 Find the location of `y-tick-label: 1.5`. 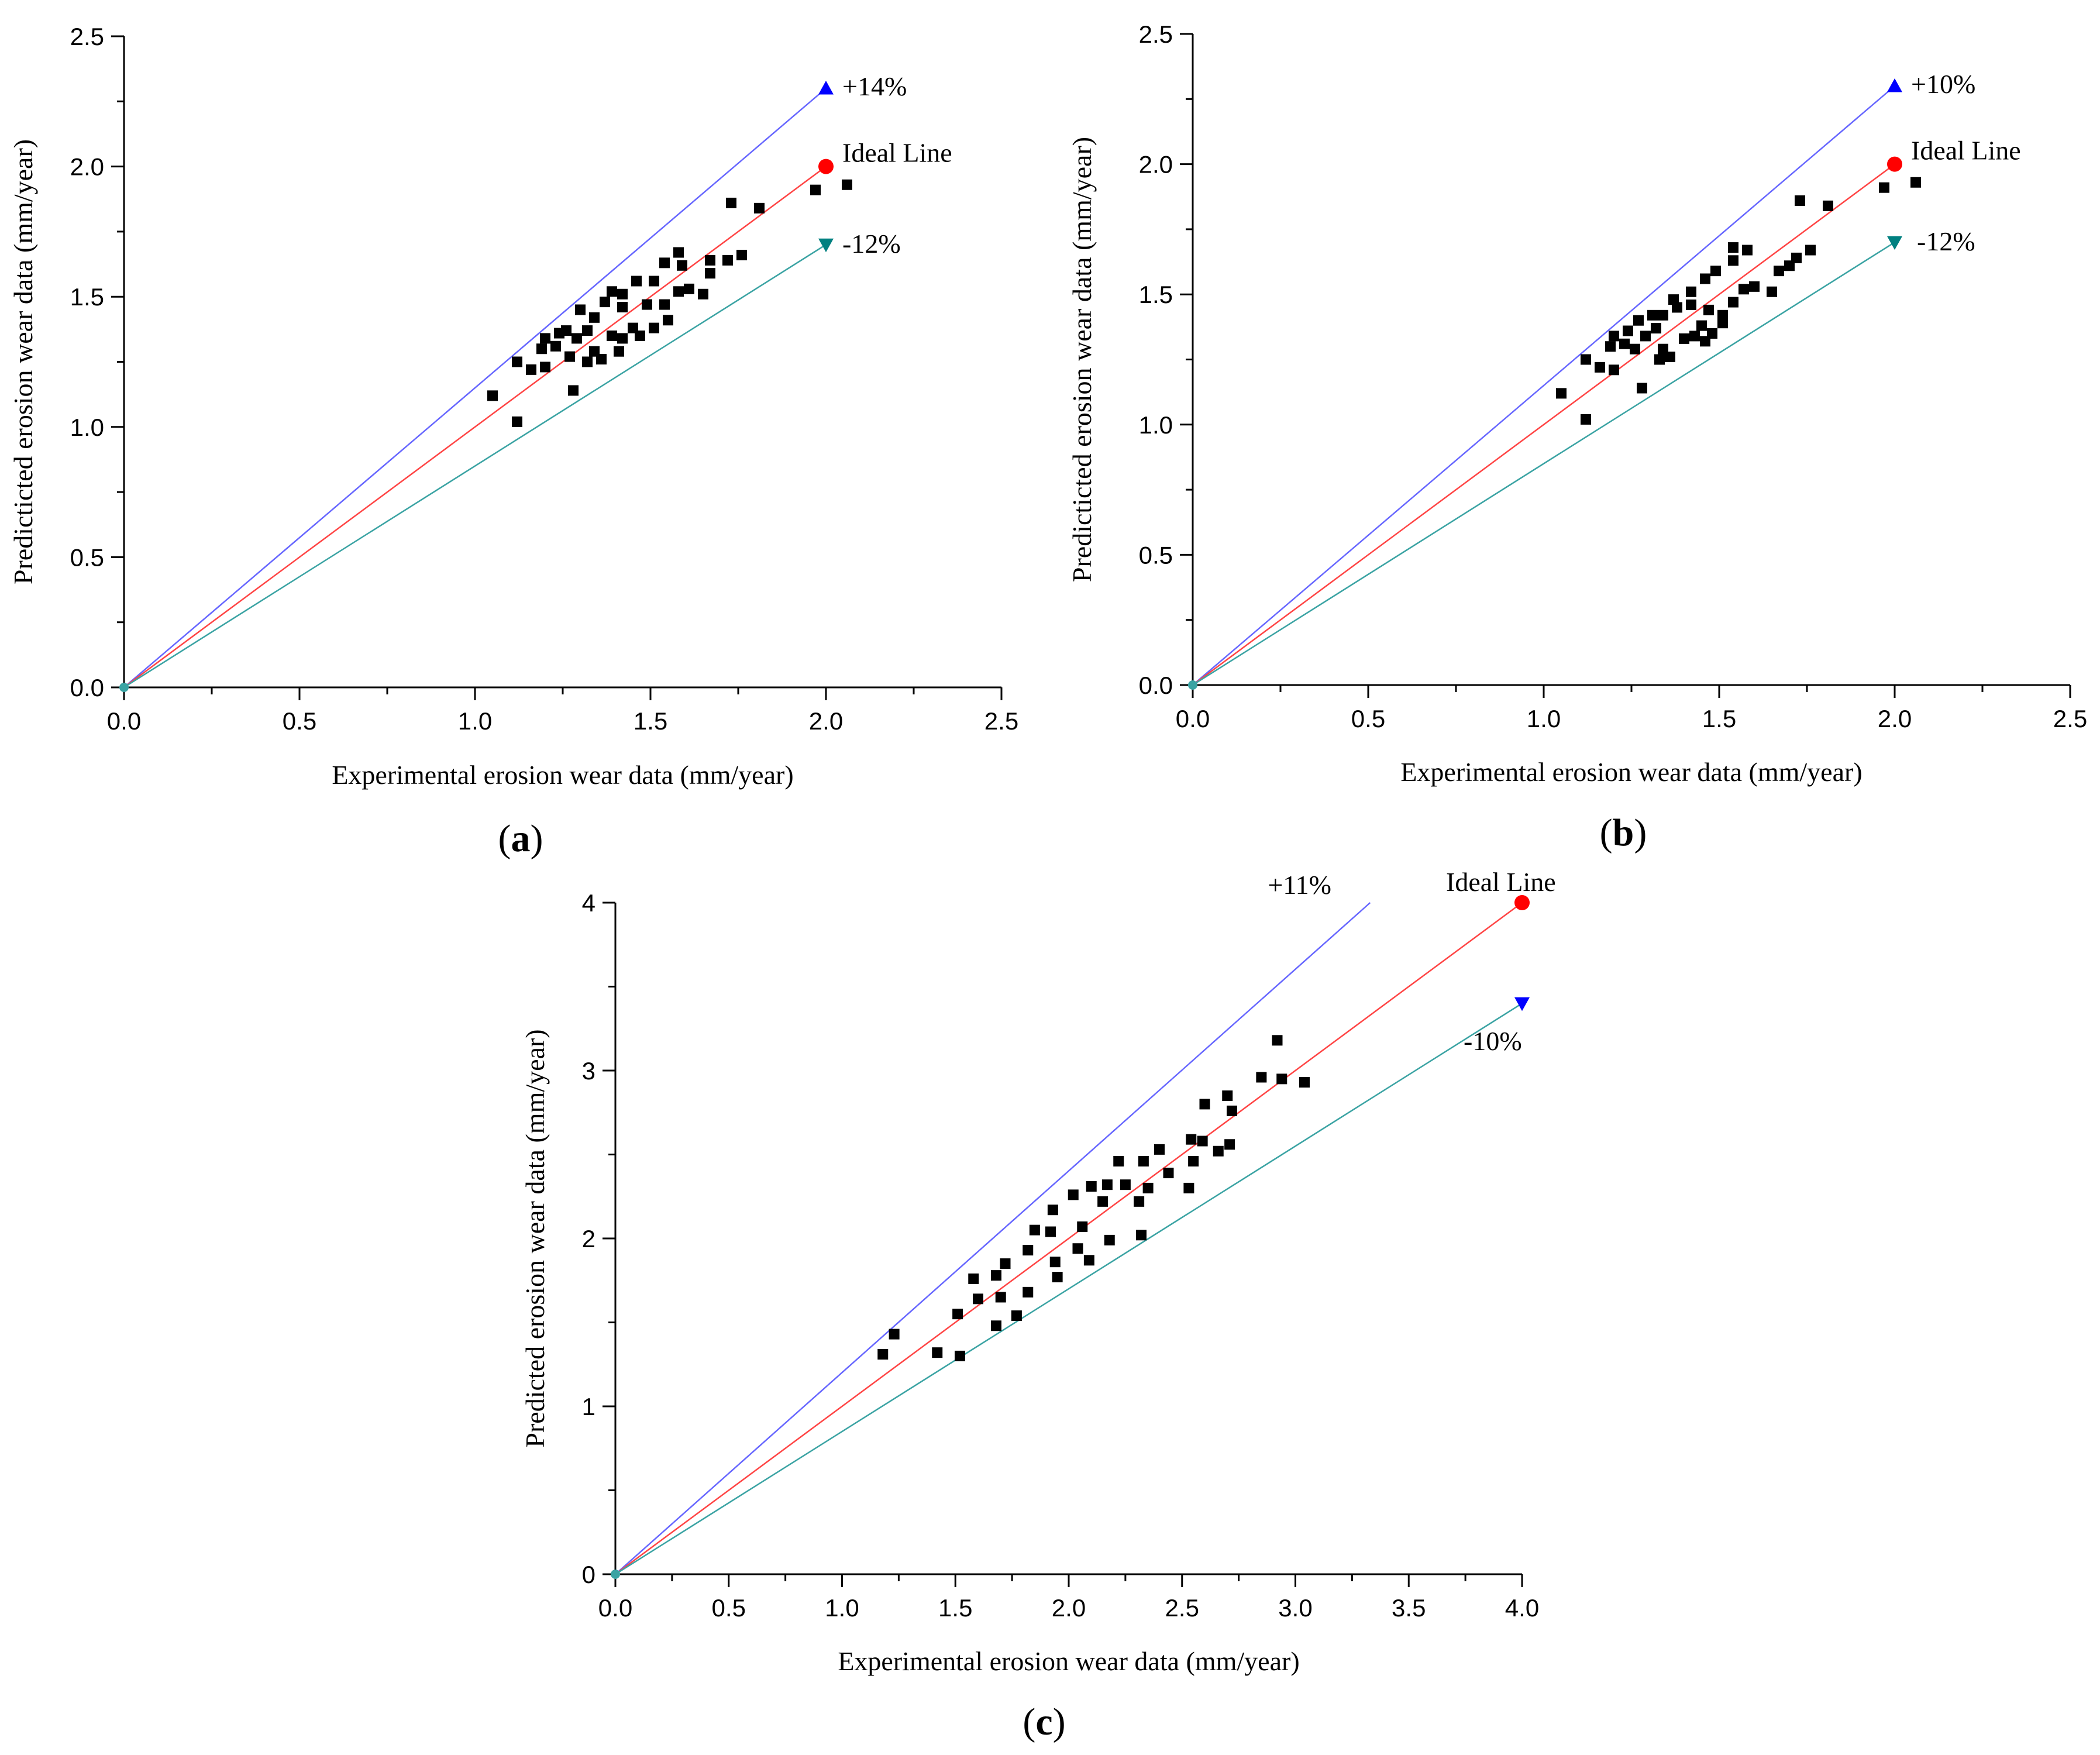

y-tick-label: 1.5 is located at coordinates (87, 297).